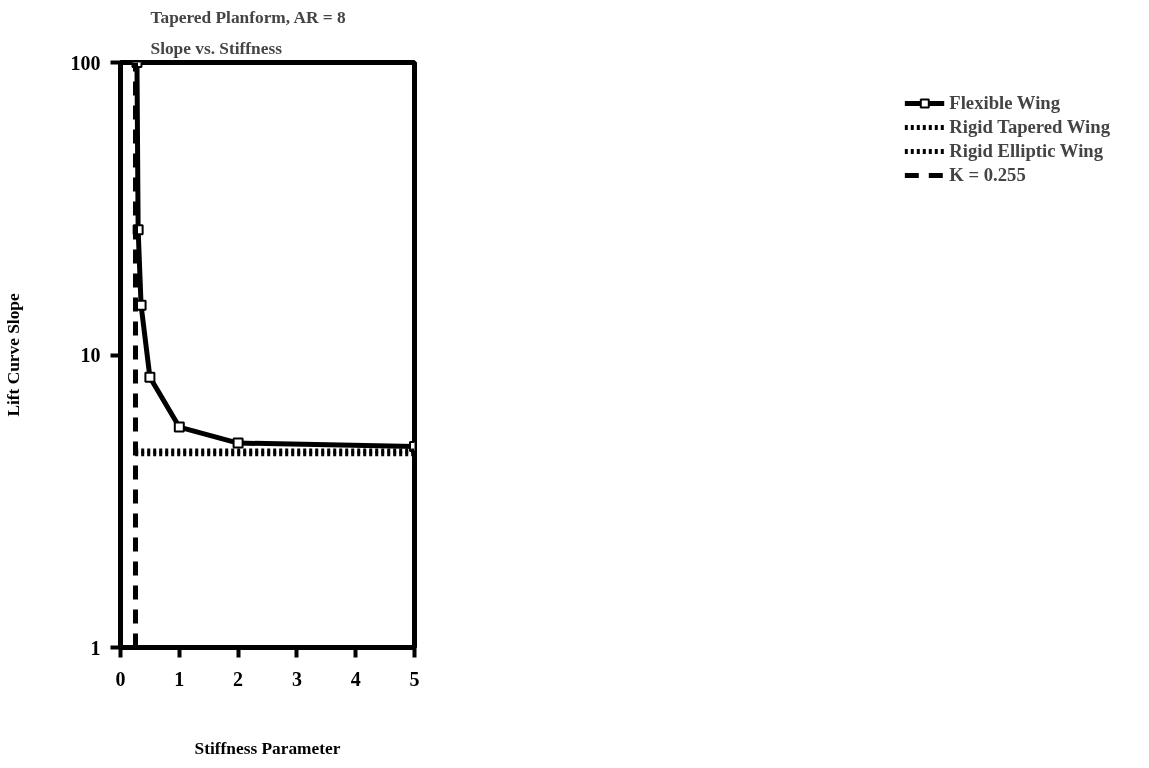  What do you see at coordinates (355, 678) in the screenshot?
I see `x-tick-label: 4` at bounding box center [355, 678].